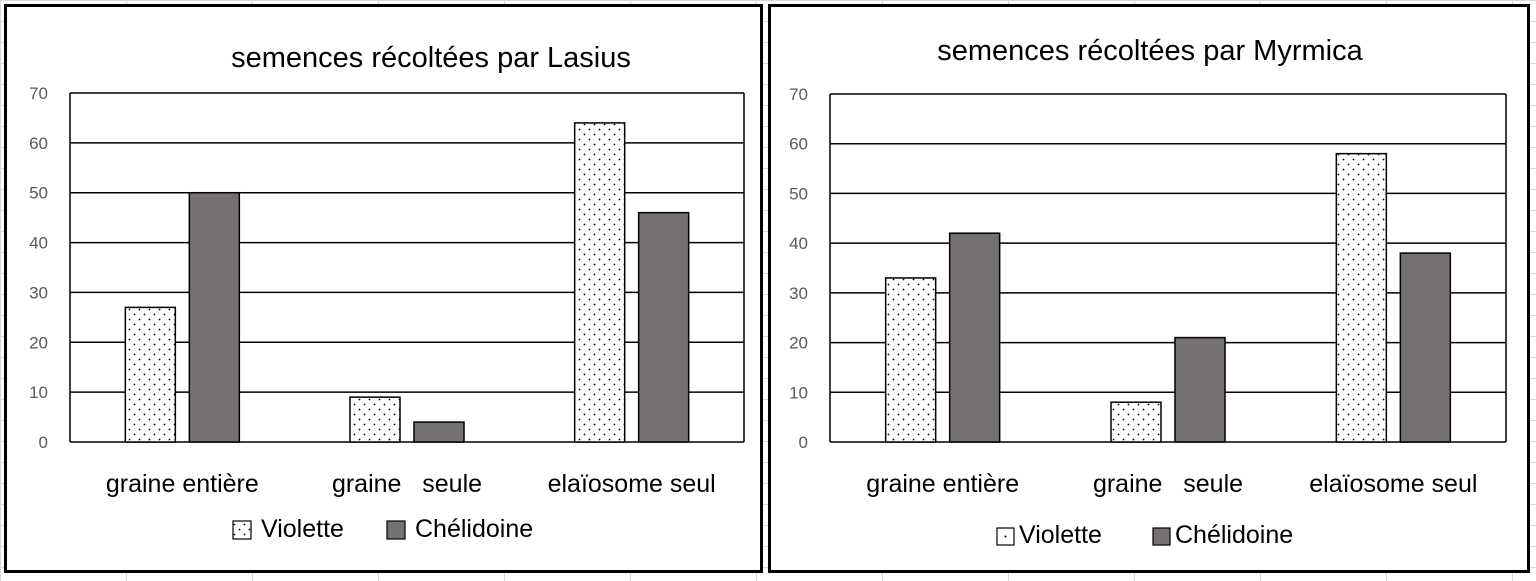 The height and width of the screenshot is (581, 1536). Describe the element at coordinates (242, 530) in the screenshot. I see `legend-violette-swatch` at that location.